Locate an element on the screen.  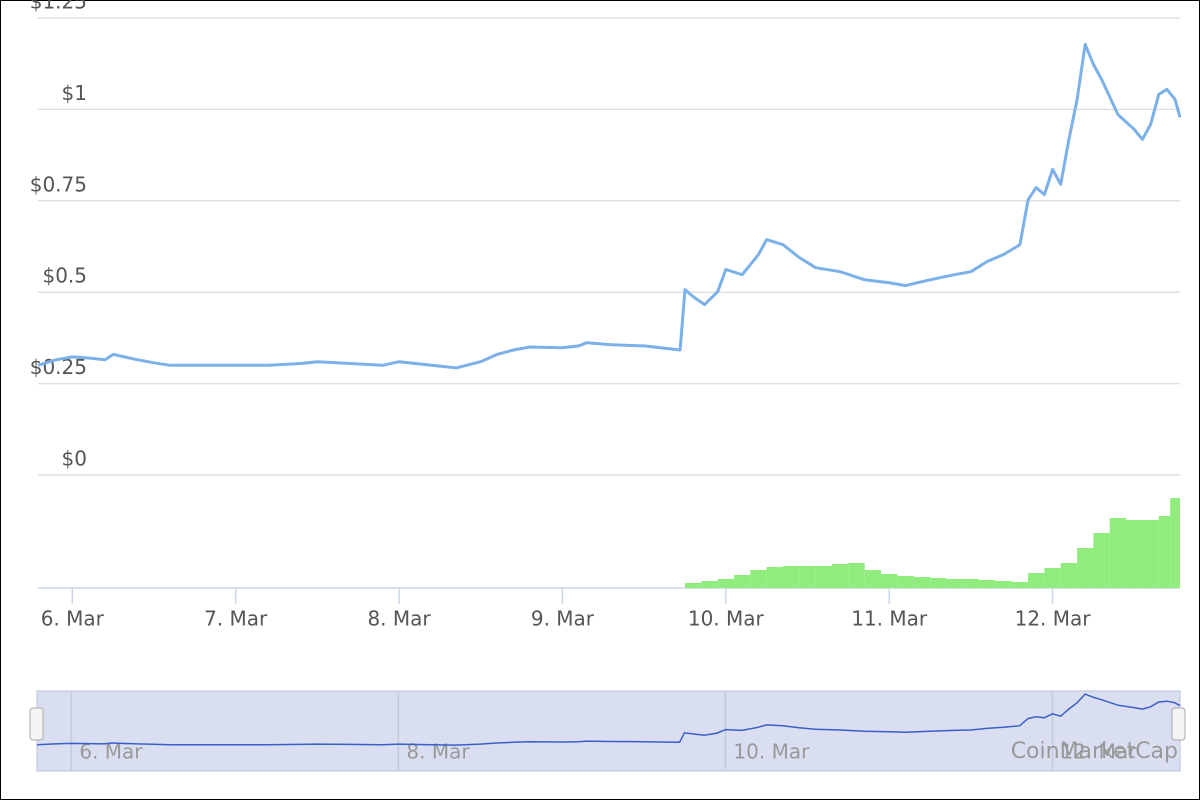
x-tick-label: 11. Mar is located at coordinates (889, 619).